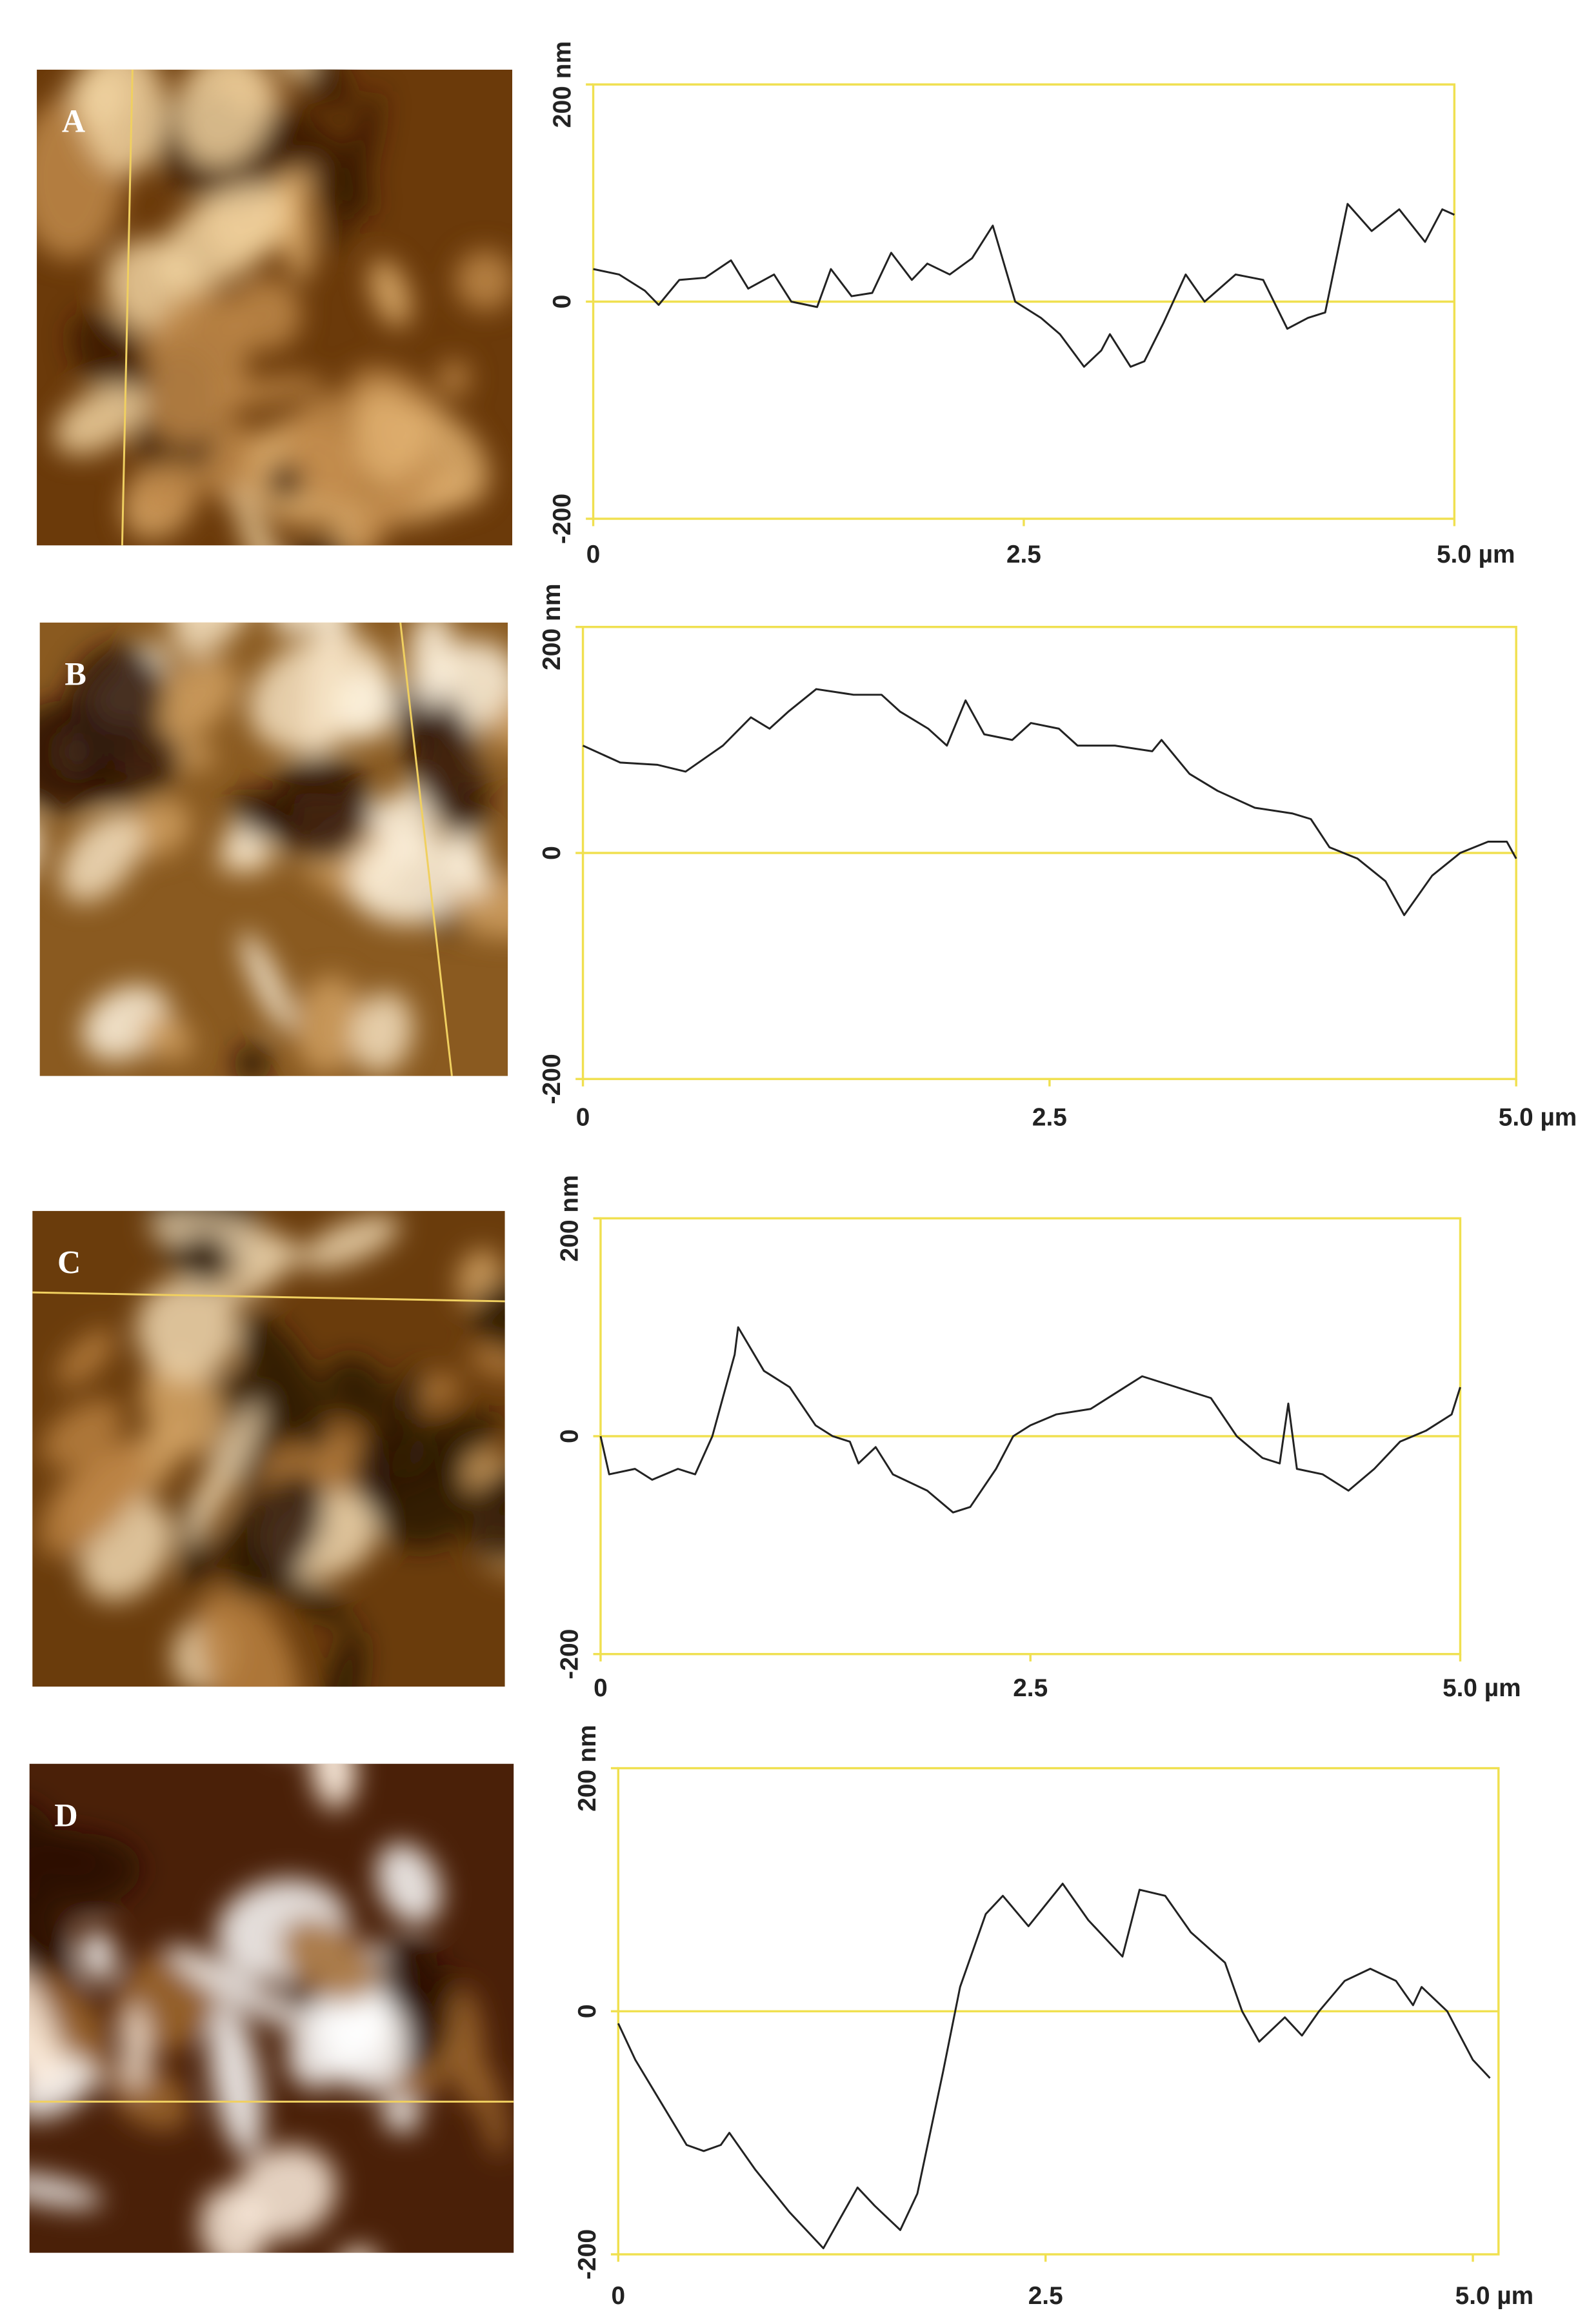 The height and width of the screenshot is (2324, 1578). I want to click on panel-label: A, so click(73, 121).